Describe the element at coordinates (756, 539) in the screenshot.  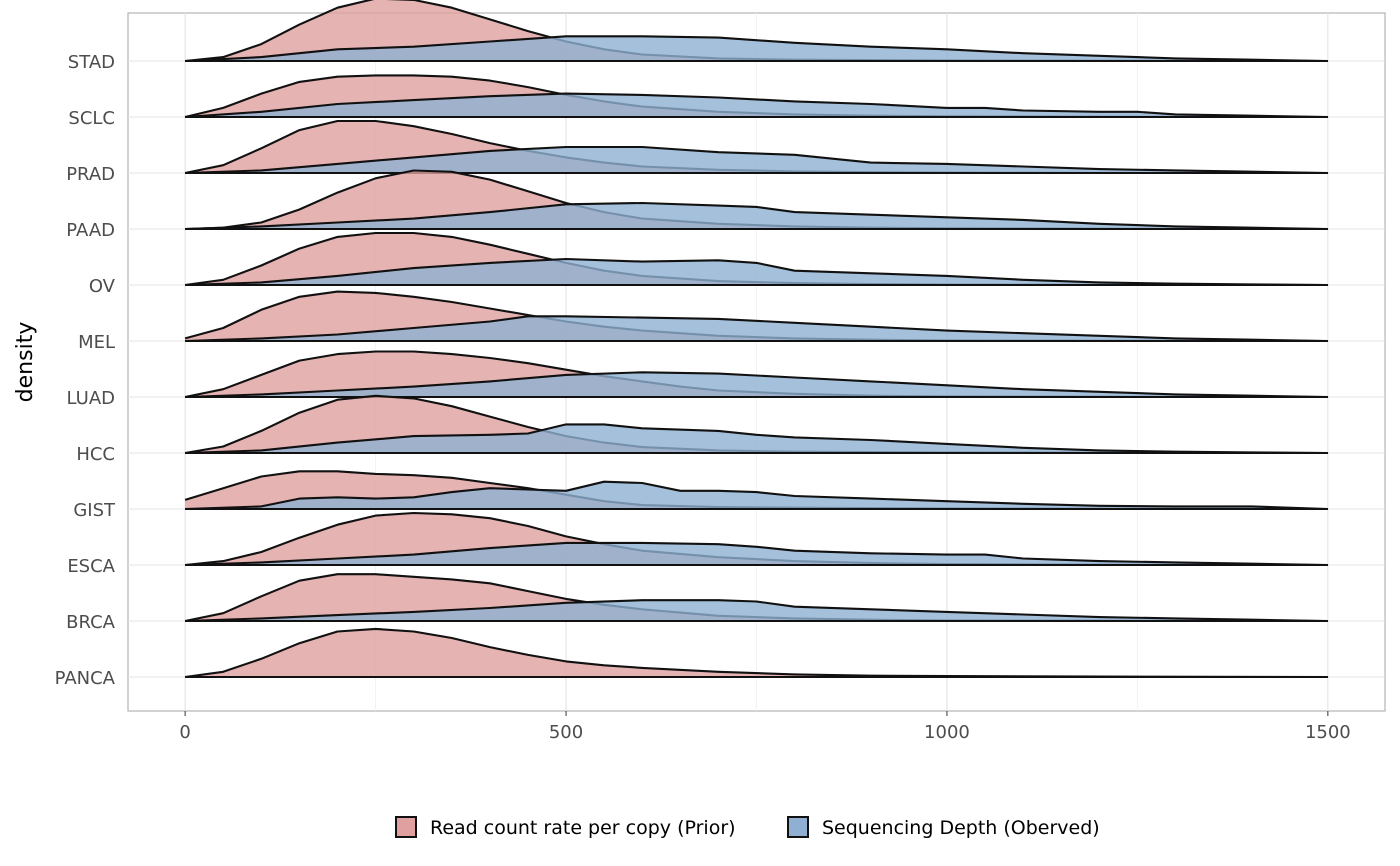
I see `ridge-esca` at that location.